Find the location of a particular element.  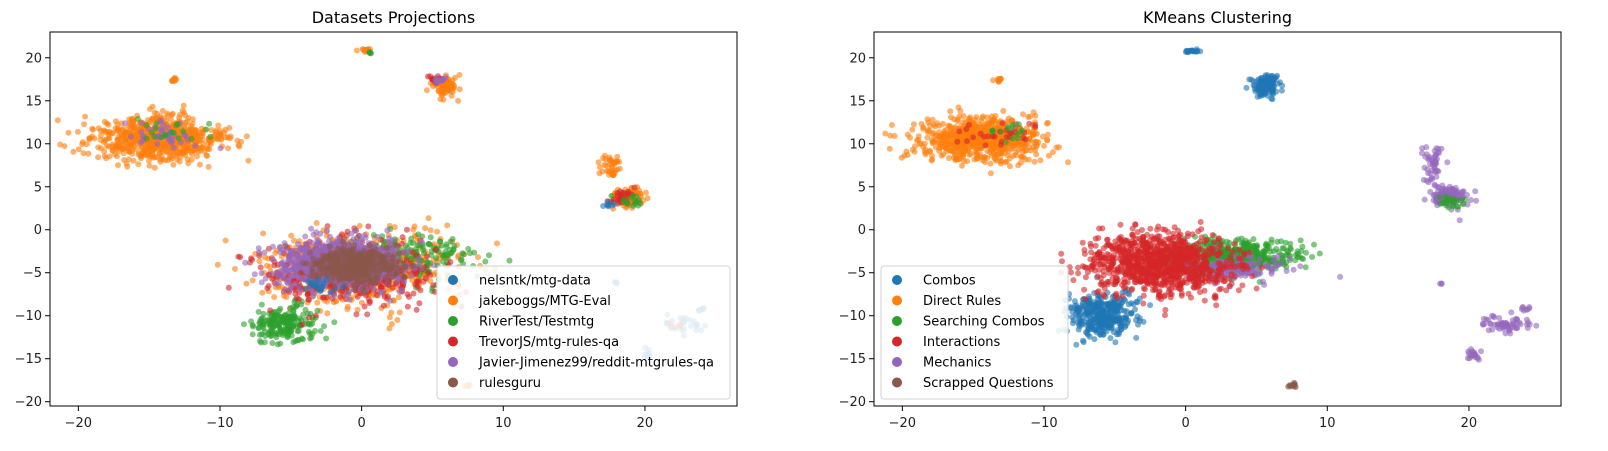

legend-label: nelsntk/mtg-data is located at coordinates (535, 281).